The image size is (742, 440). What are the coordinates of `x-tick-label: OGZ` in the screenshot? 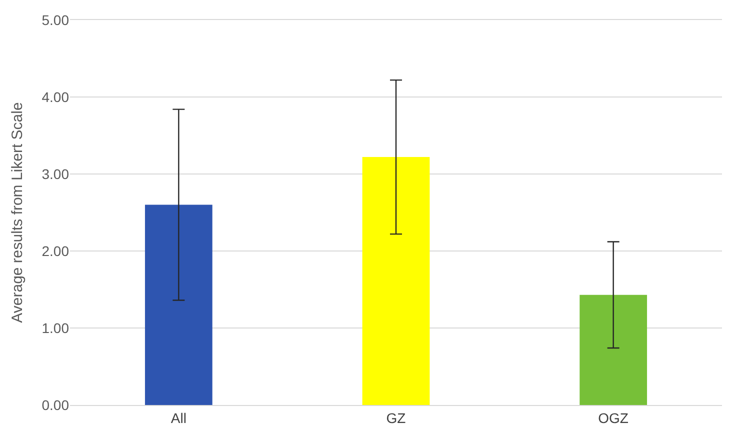 It's located at (613, 418).